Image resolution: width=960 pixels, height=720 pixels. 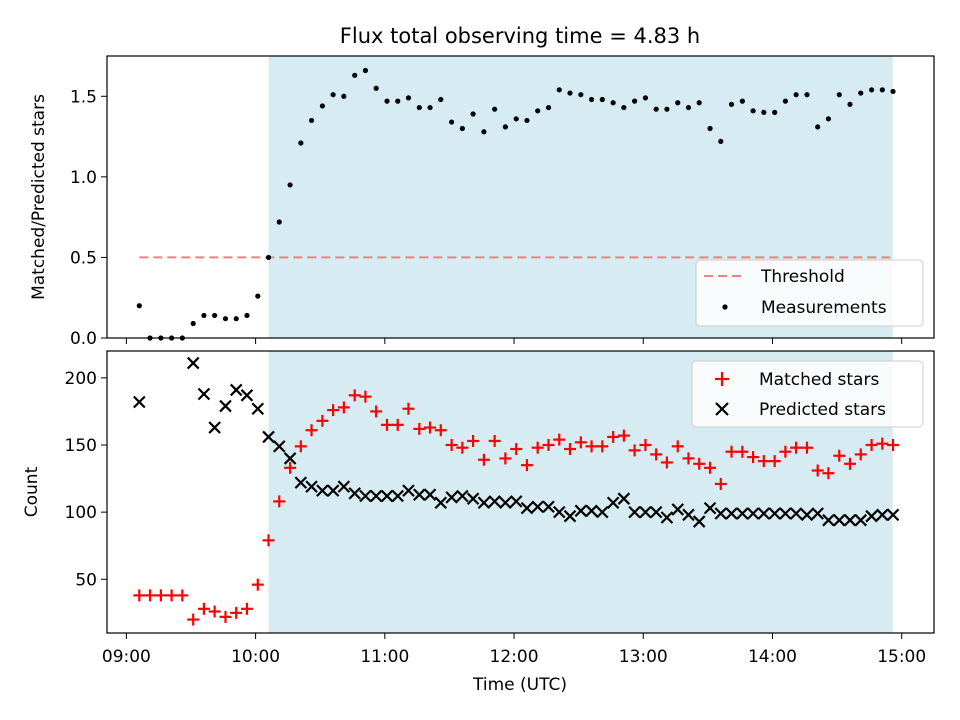 What do you see at coordinates (81, 379) in the screenshot?
I see `y-tick-label: 200` at bounding box center [81, 379].